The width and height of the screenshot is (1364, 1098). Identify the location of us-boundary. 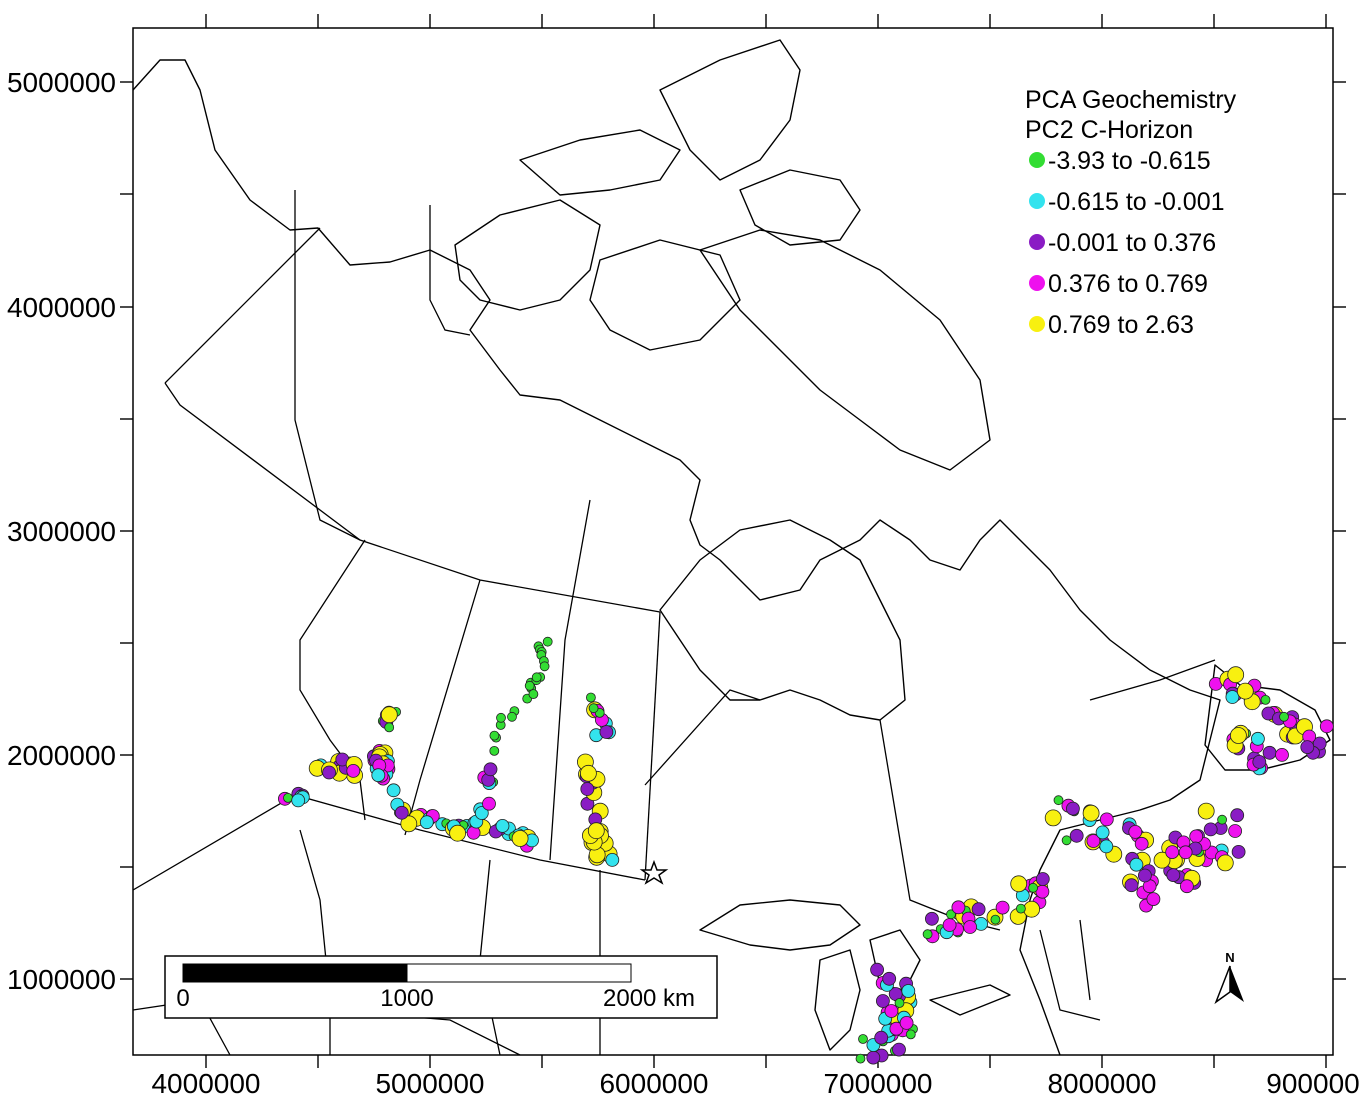
(1070, 975).